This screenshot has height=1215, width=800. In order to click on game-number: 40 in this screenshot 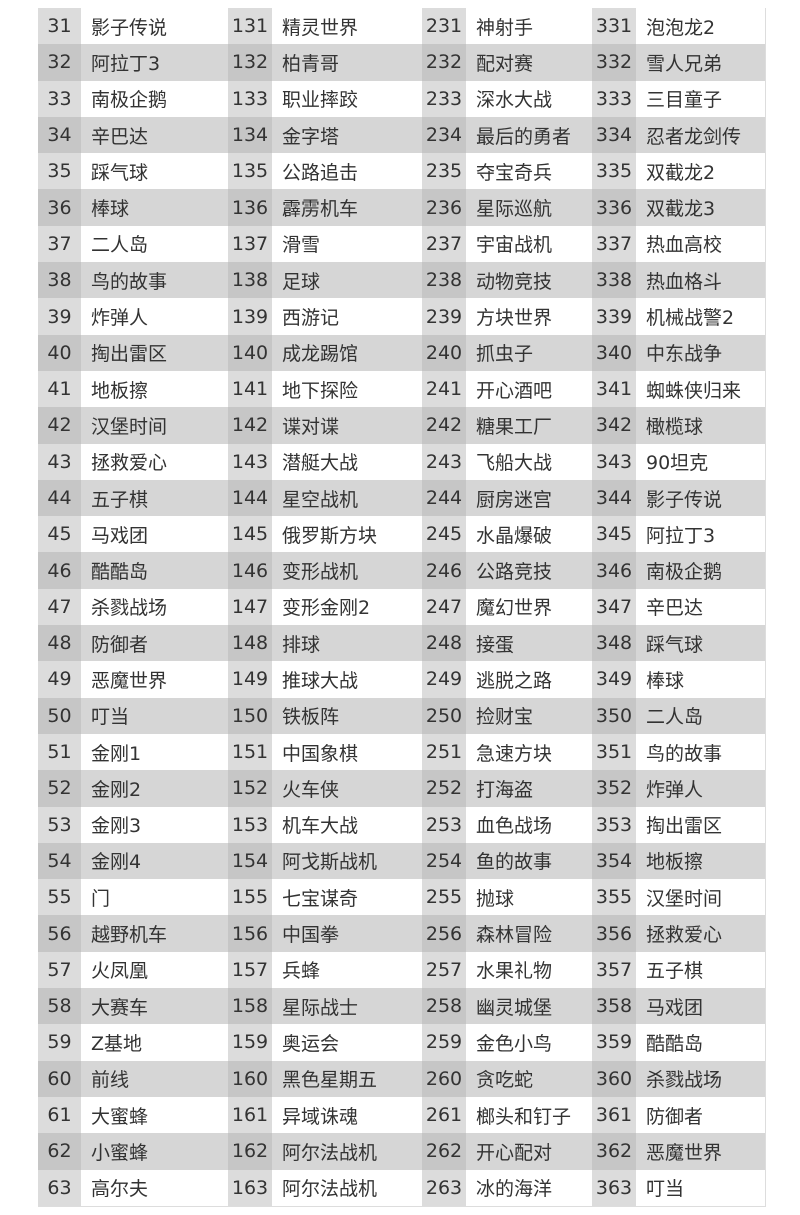, I will do `click(59, 352)`.